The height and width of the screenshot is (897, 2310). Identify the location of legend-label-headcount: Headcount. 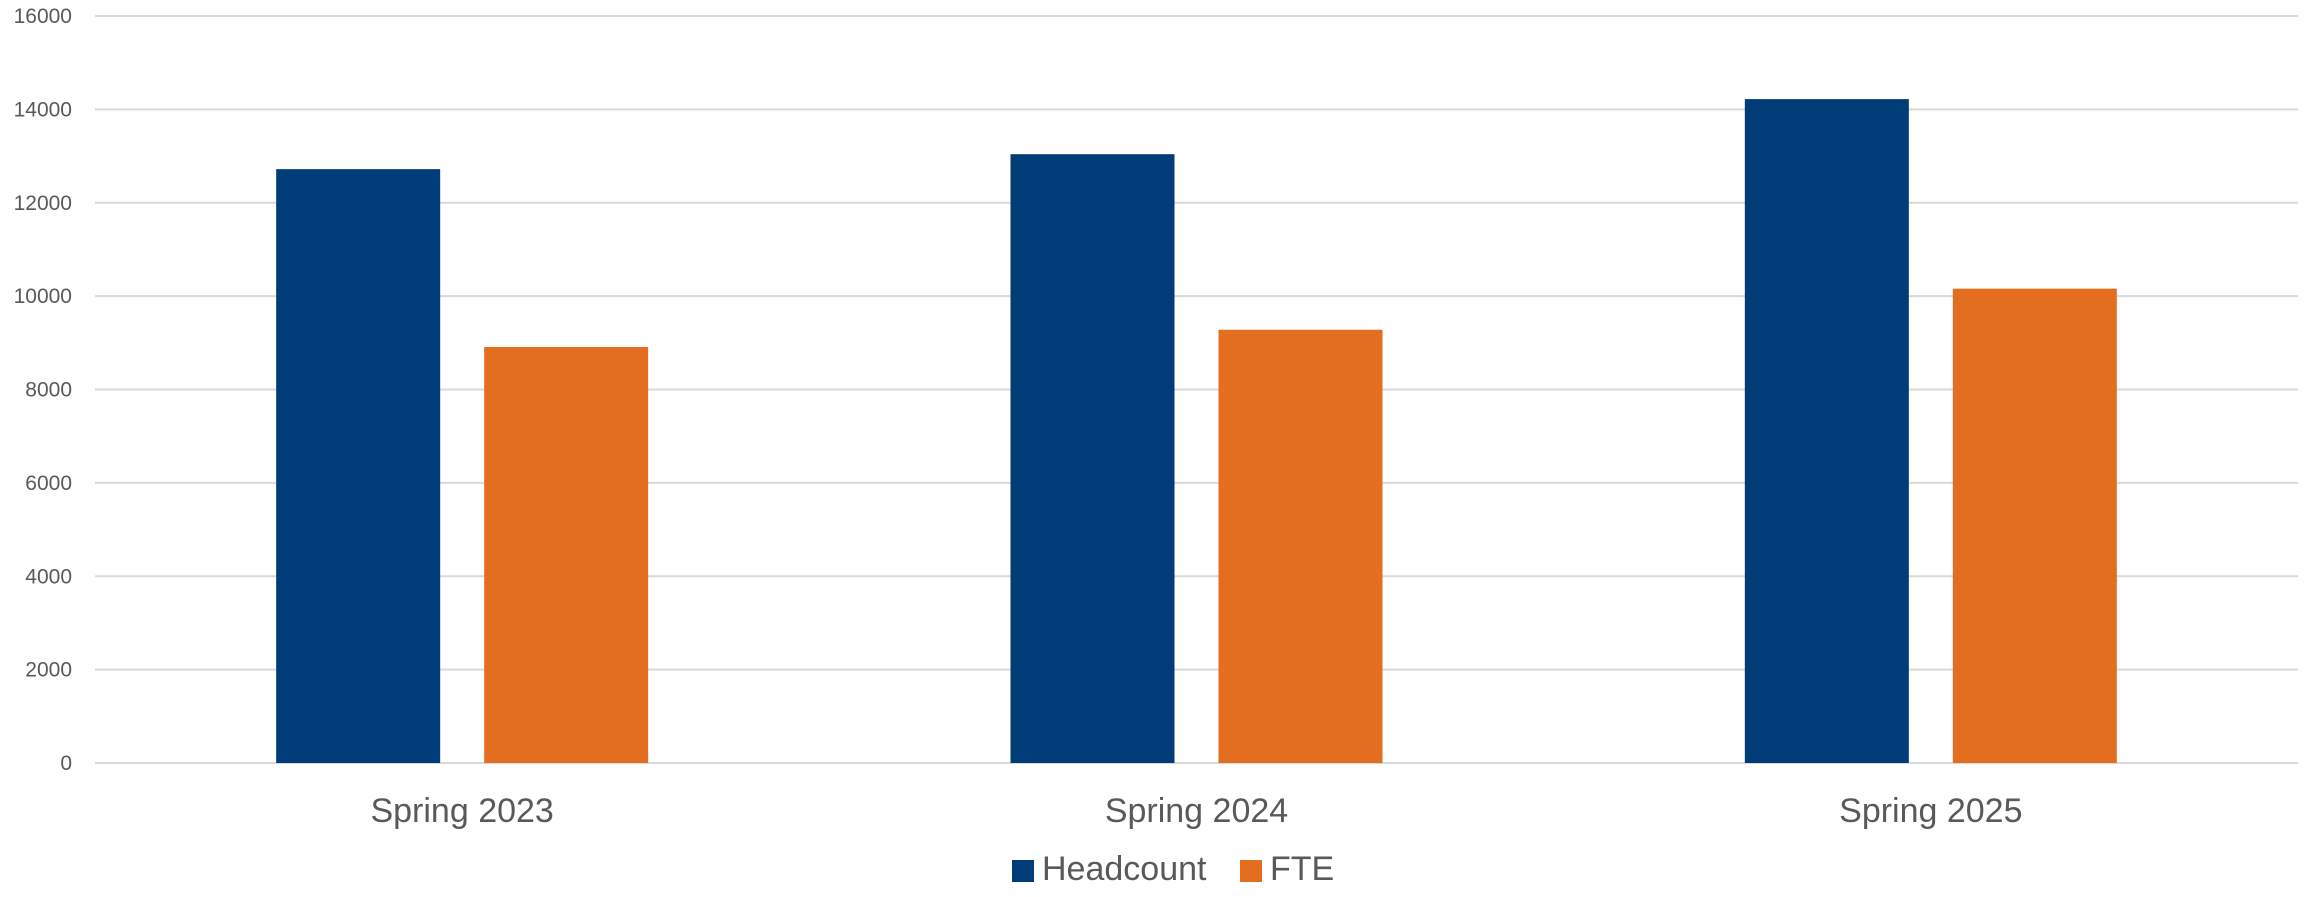
(1124, 869).